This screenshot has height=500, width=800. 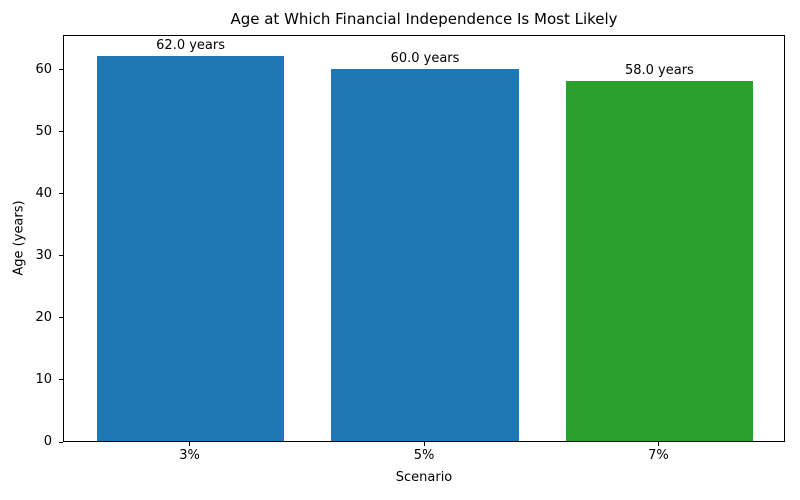 What do you see at coordinates (43, 131) in the screenshot?
I see `y-tick-label: 50` at bounding box center [43, 131].